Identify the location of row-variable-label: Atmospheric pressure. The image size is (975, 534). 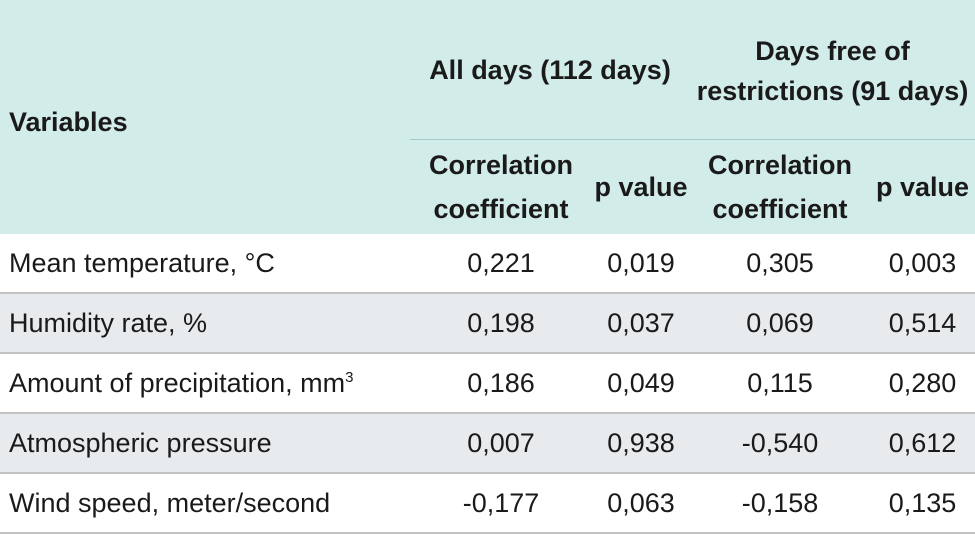
(205, 442).